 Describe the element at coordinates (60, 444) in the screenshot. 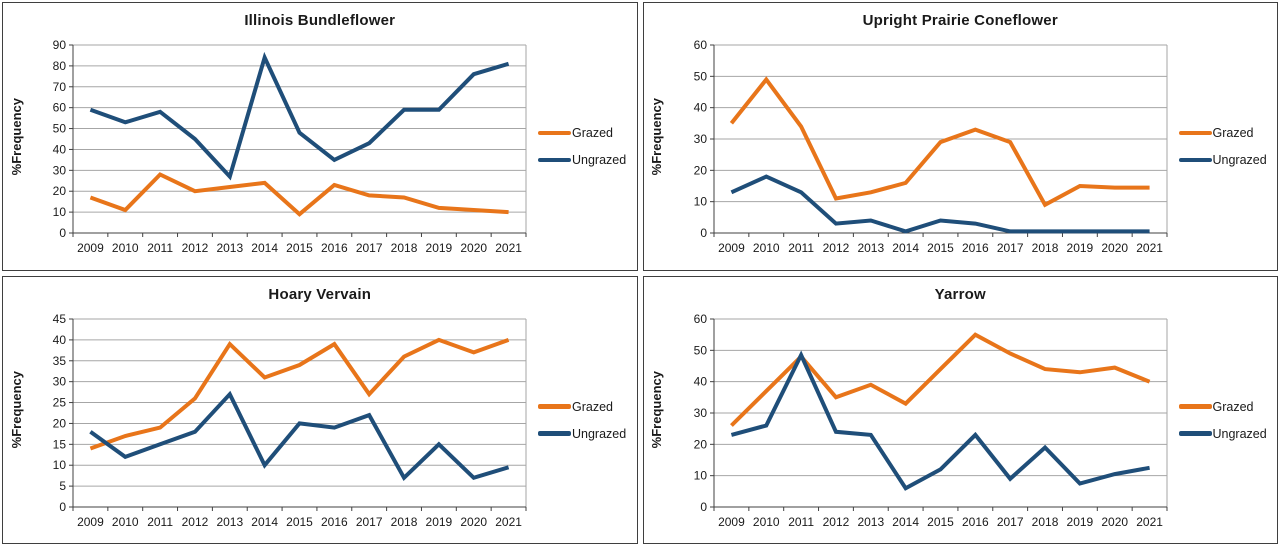

I see `svg-text: 15` at that location.